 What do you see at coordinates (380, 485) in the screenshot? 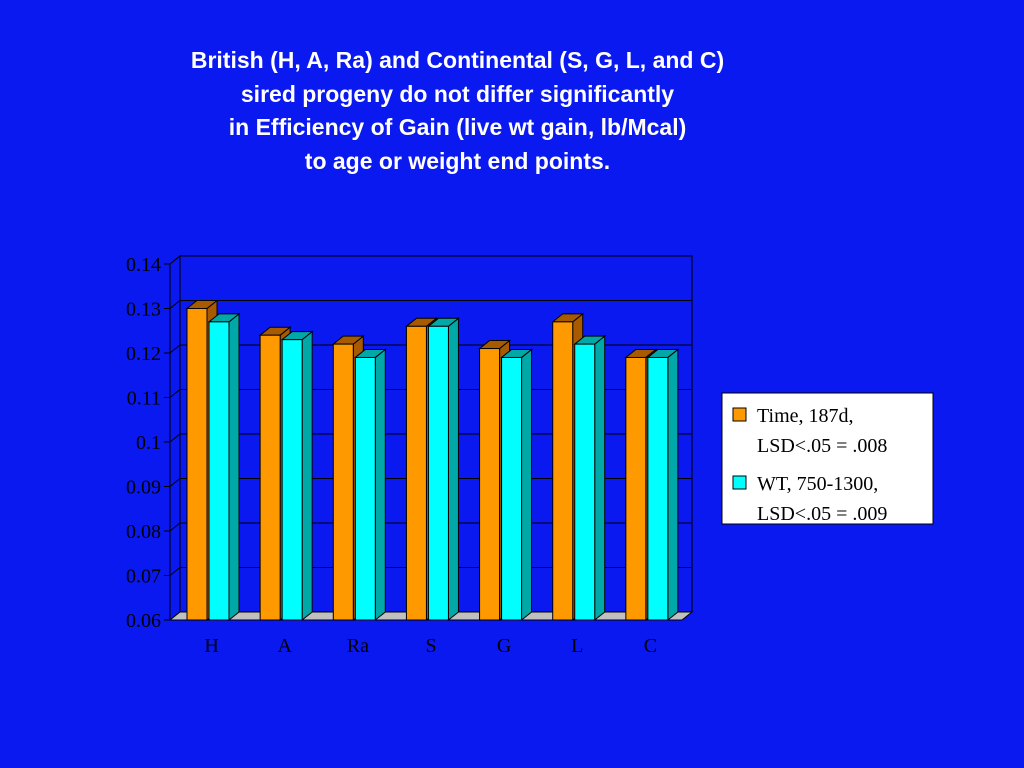
I see `bar-Ra-series-2-side` at bounding box center [380, 485].